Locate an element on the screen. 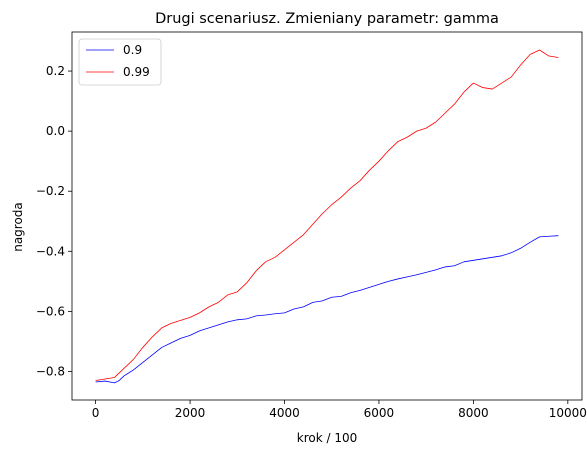 The image size is (587, 455). legend-box is located at coordinates (120, 62).